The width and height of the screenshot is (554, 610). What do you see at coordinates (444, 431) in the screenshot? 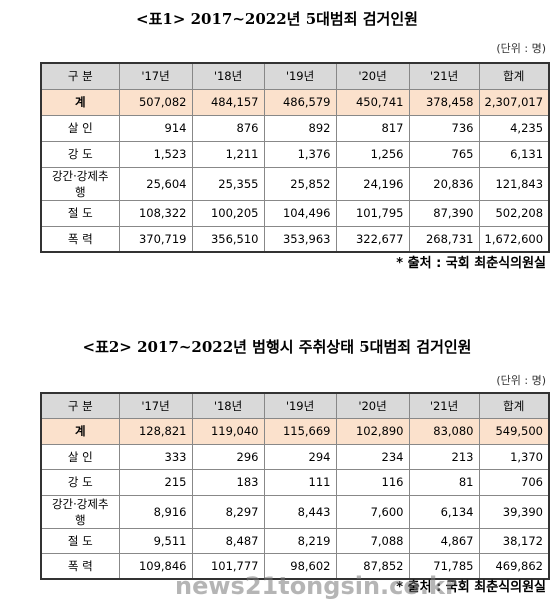
I see `cell: 83,080` at bounding box center [444, 431].